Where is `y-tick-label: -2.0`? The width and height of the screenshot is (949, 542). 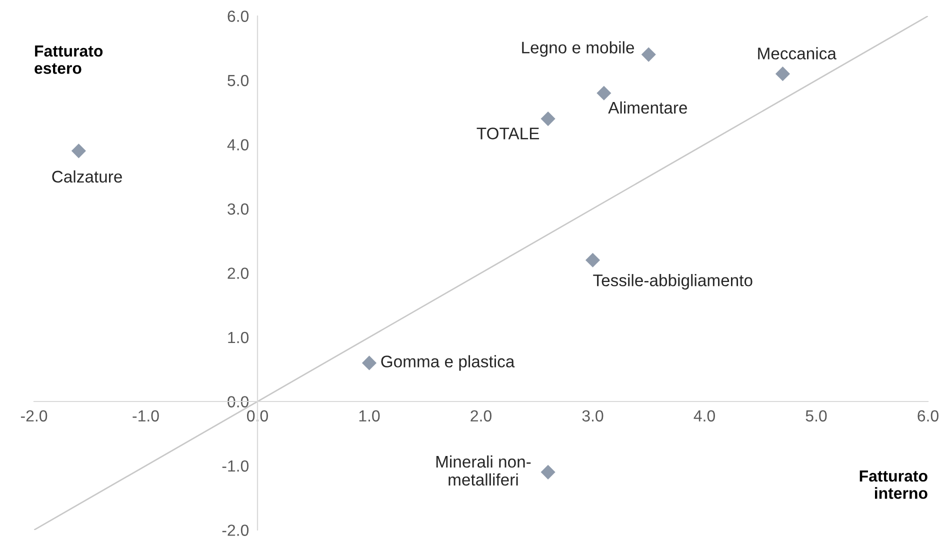 y-tick-label: -2.0 is located at coordinates (235, 530).